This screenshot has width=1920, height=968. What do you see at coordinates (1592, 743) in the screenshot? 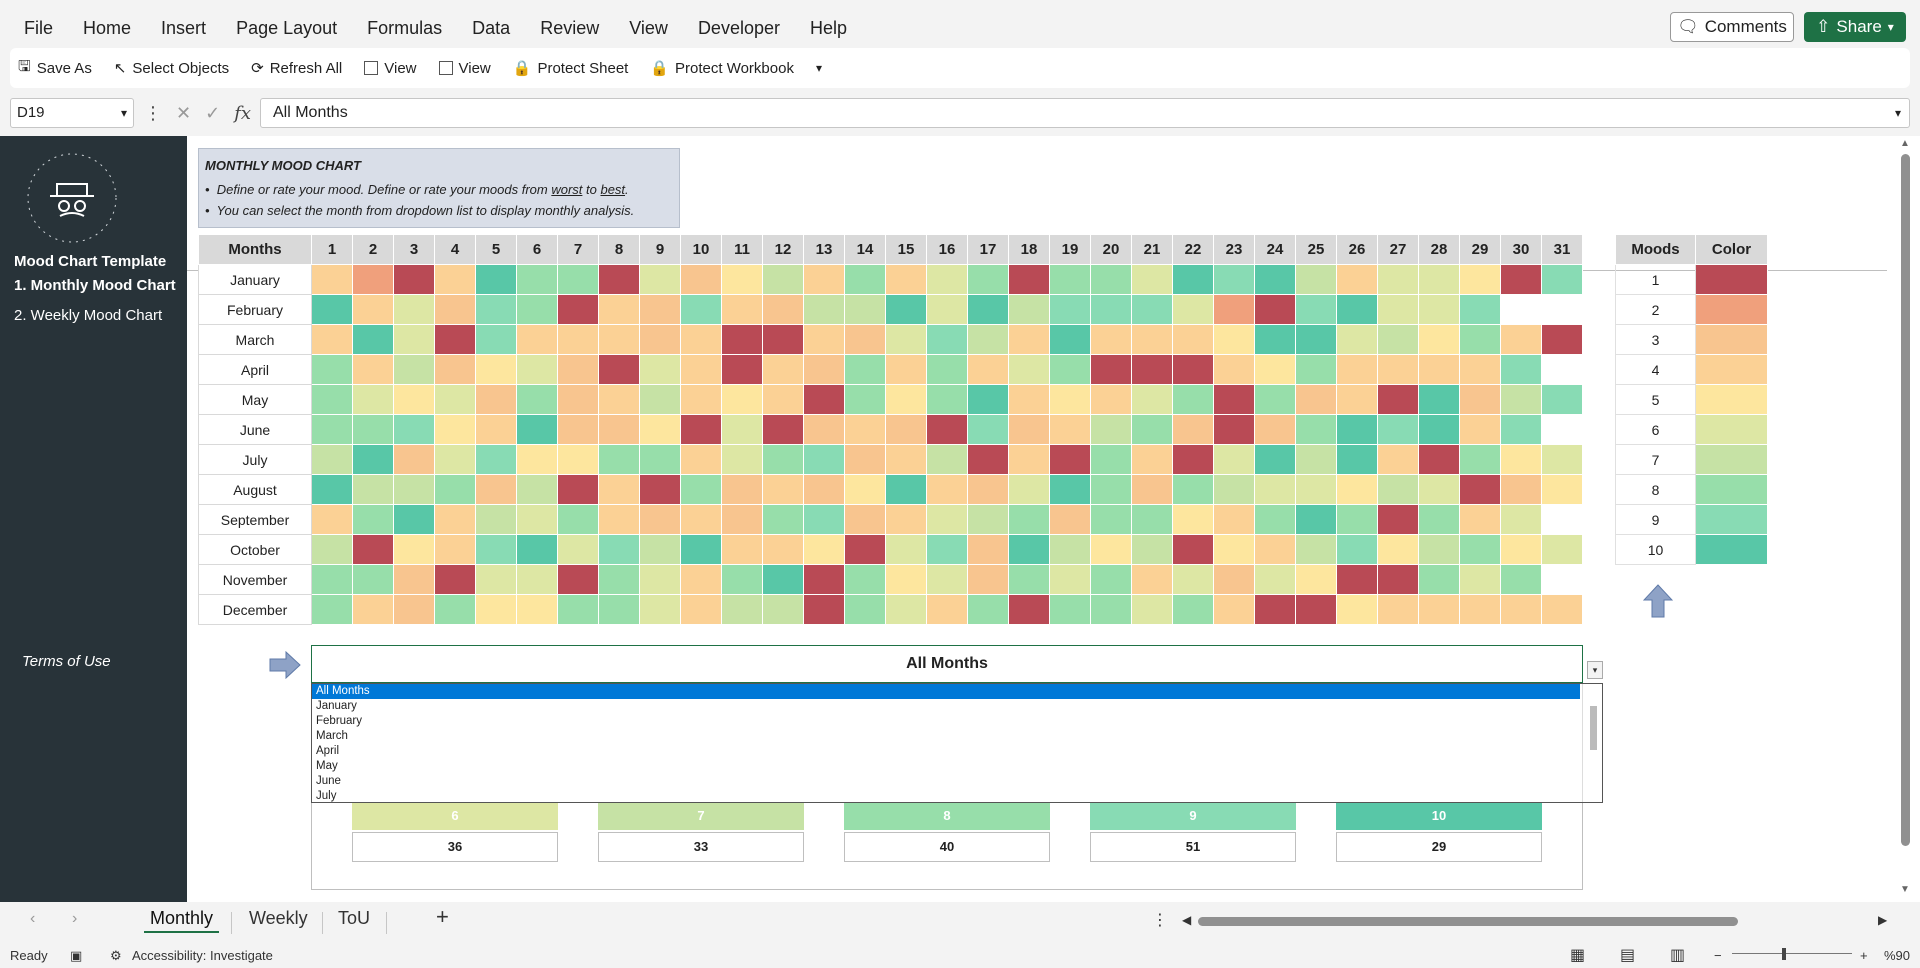
I see `dropdown-scrollbar` at bounding box center [1592, 743].